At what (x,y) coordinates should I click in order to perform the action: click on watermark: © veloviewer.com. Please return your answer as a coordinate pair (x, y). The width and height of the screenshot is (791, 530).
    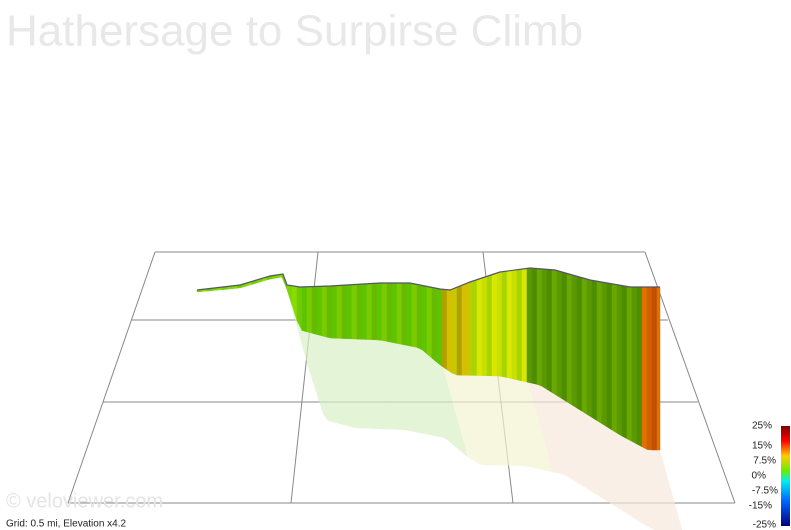
    Looking at the image, I should click on (84, 501).